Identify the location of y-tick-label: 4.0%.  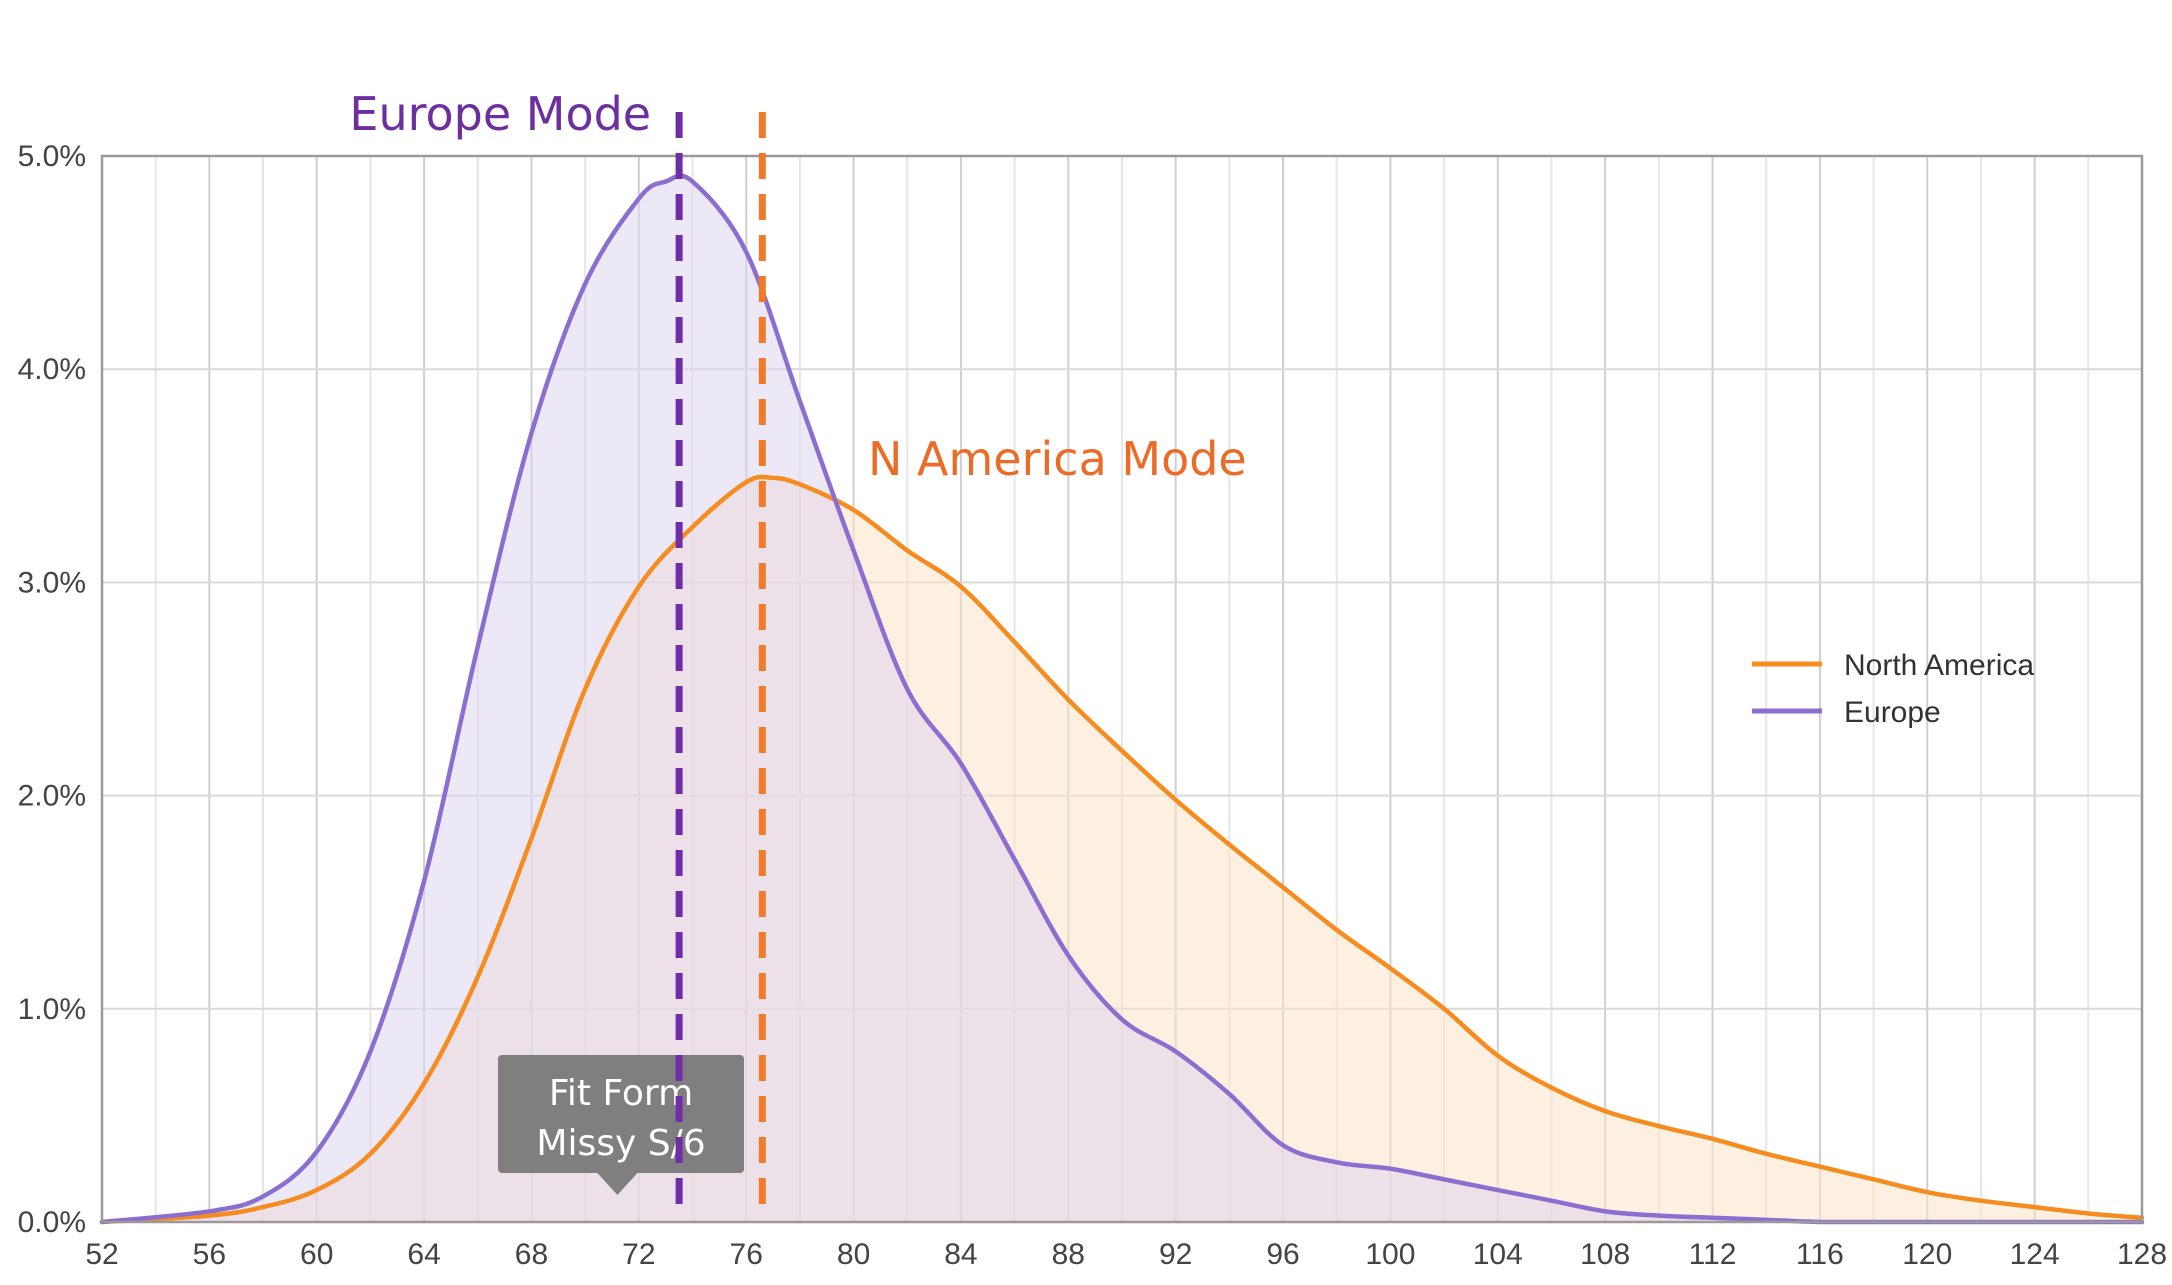
(52, 369).